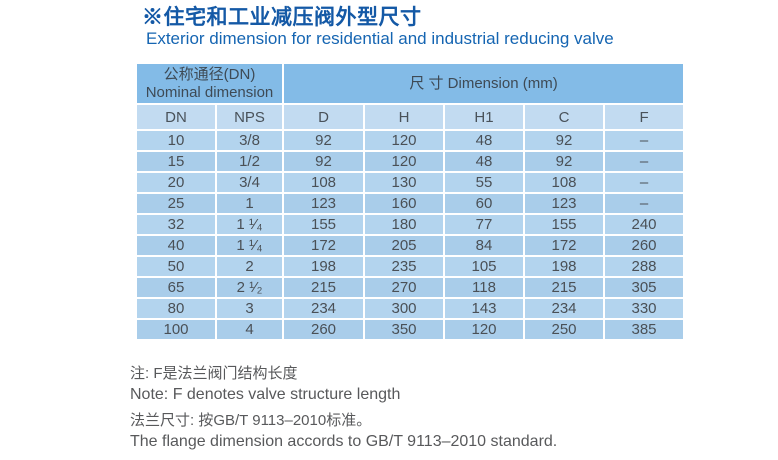  I want to click on header-nominal: 公称通径(DN) Nominal dimension, so click(209, 83).